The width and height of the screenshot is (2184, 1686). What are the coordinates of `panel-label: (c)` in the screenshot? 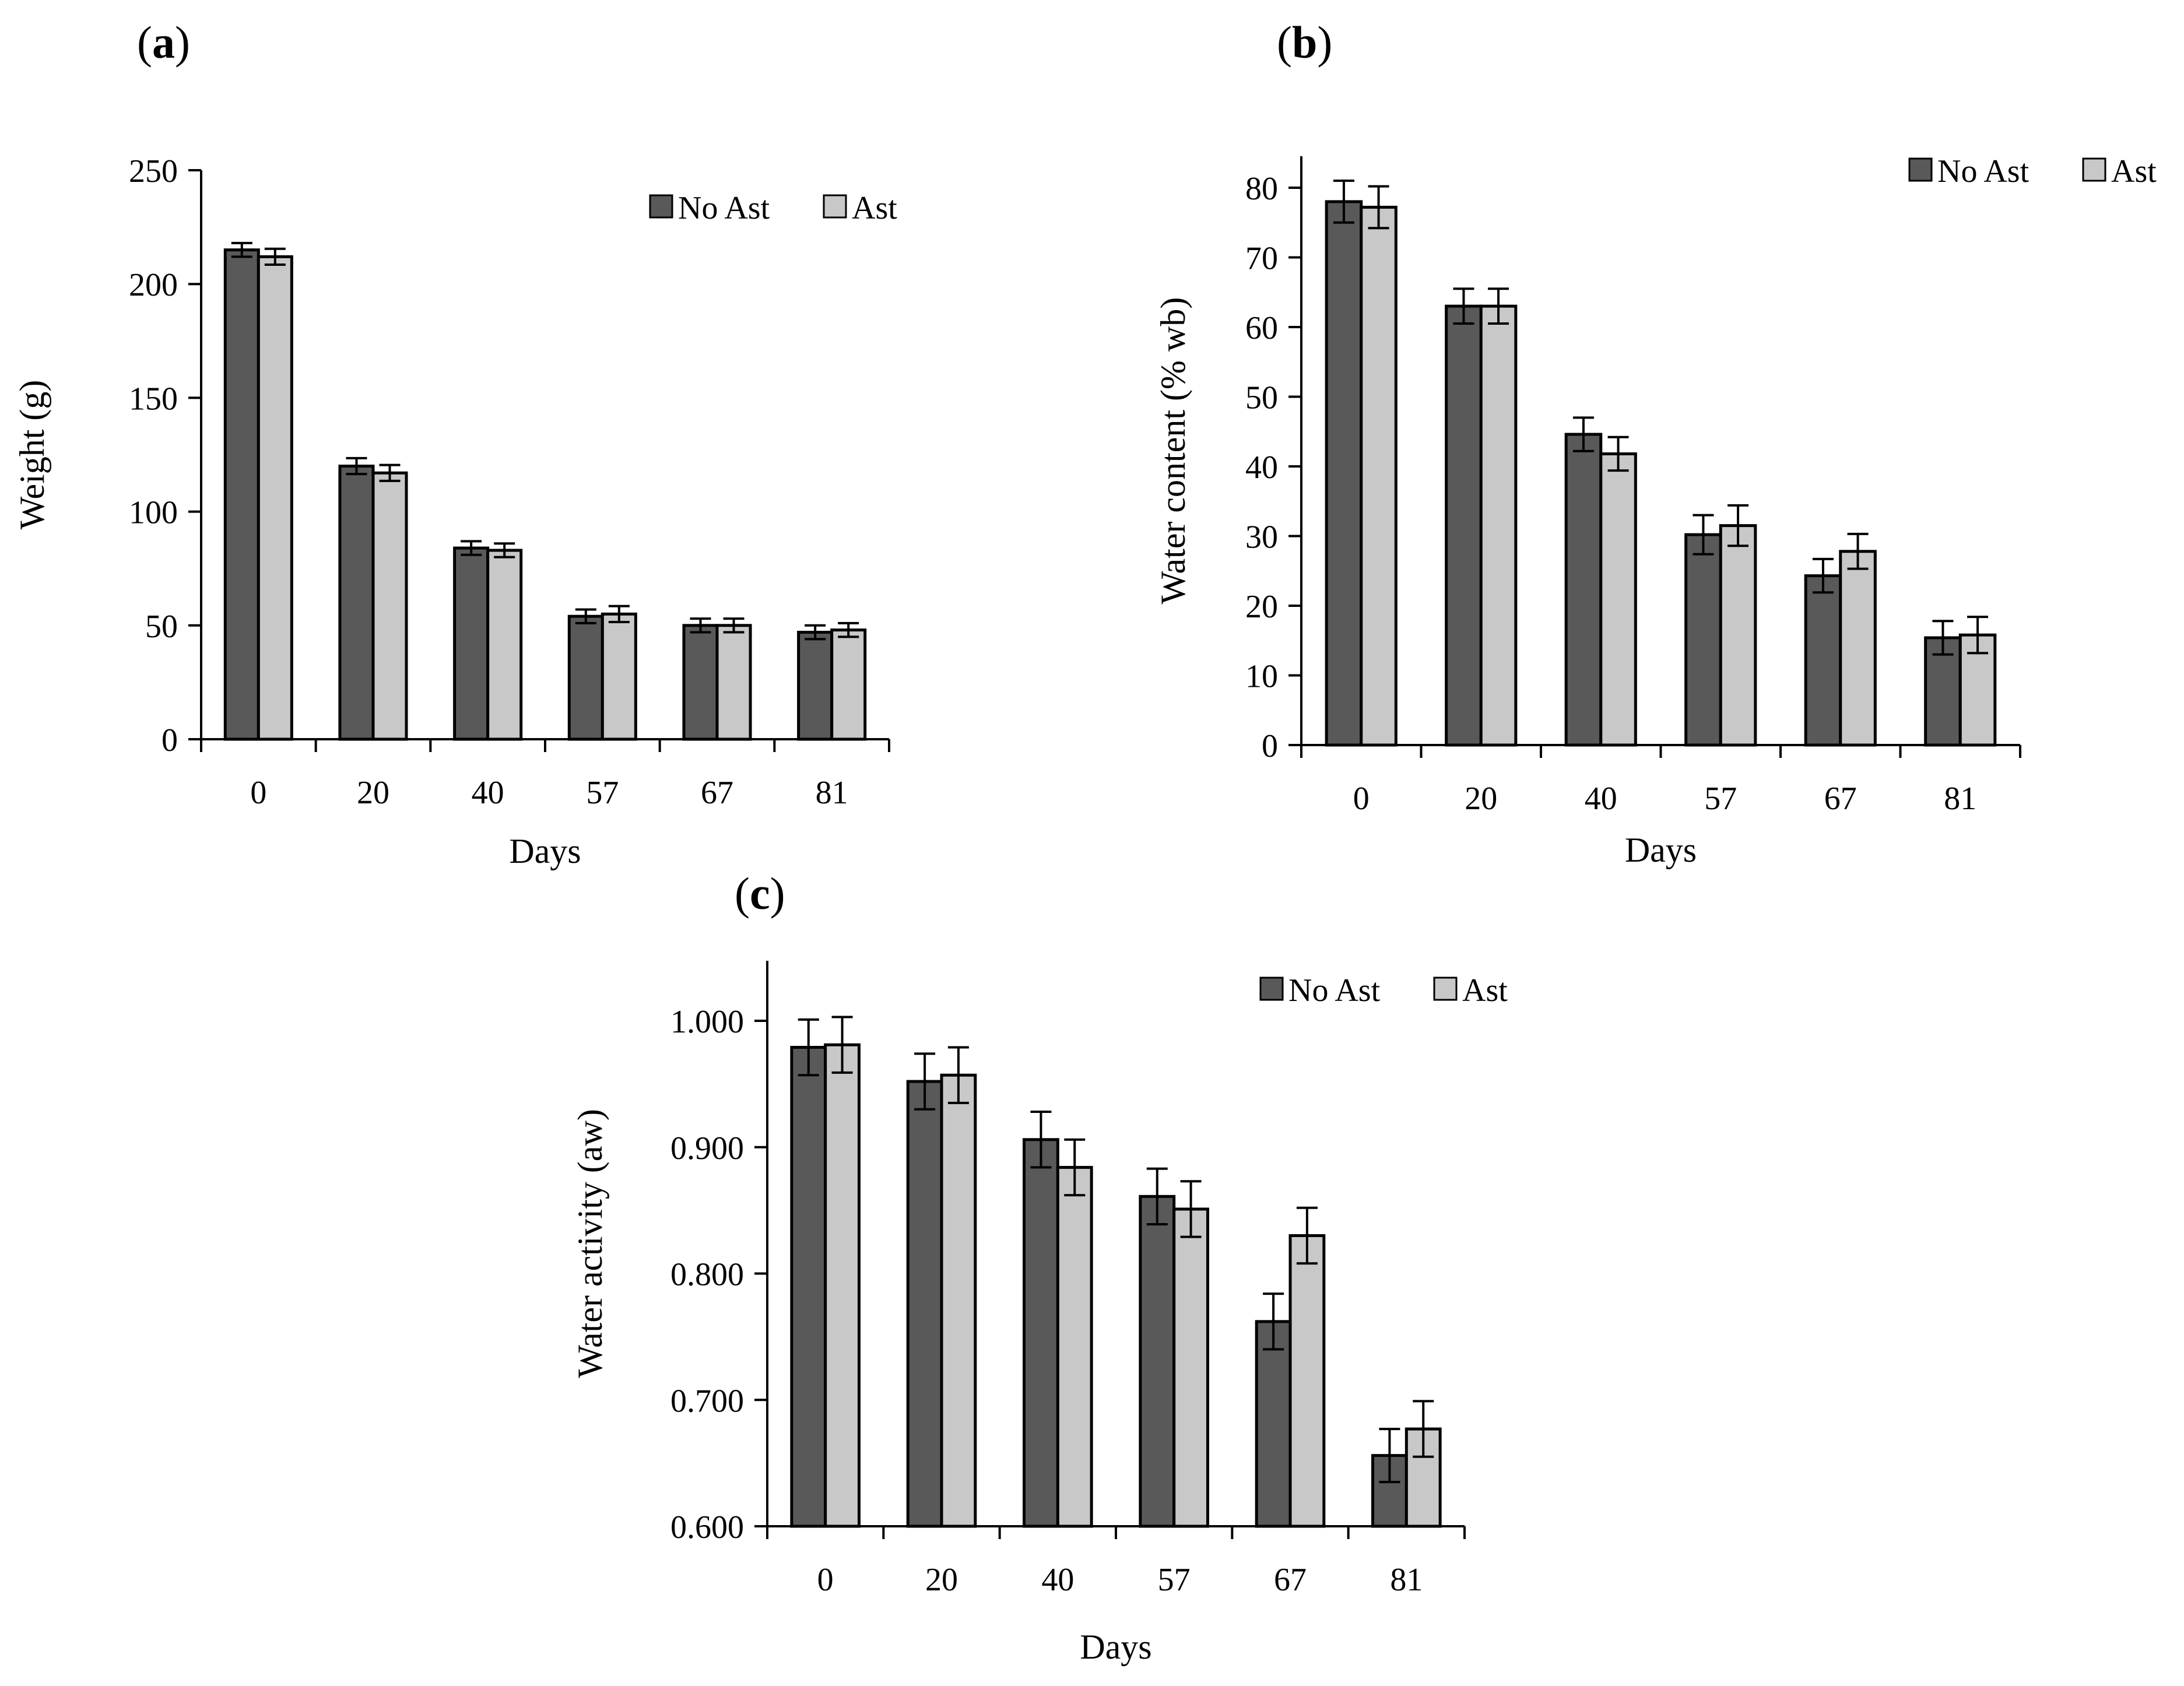 It's located at (760, 893).